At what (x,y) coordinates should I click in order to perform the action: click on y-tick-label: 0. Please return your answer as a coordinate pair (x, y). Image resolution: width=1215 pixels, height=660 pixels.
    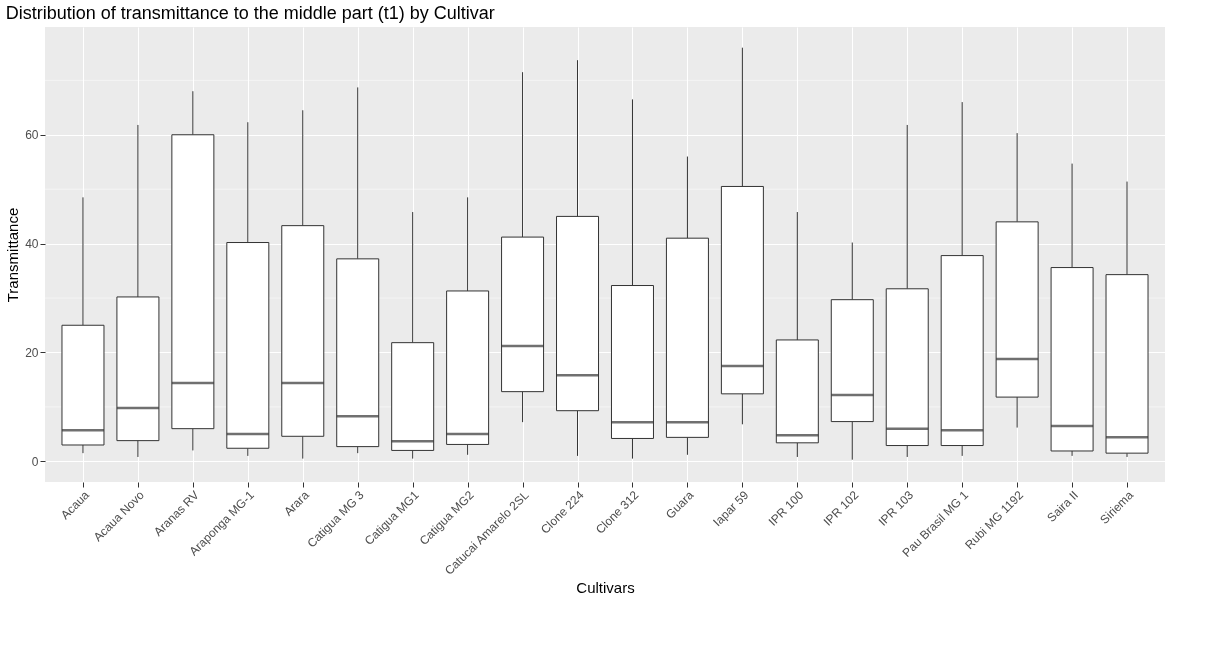
    Looking at the image, I should click on (35, 461).